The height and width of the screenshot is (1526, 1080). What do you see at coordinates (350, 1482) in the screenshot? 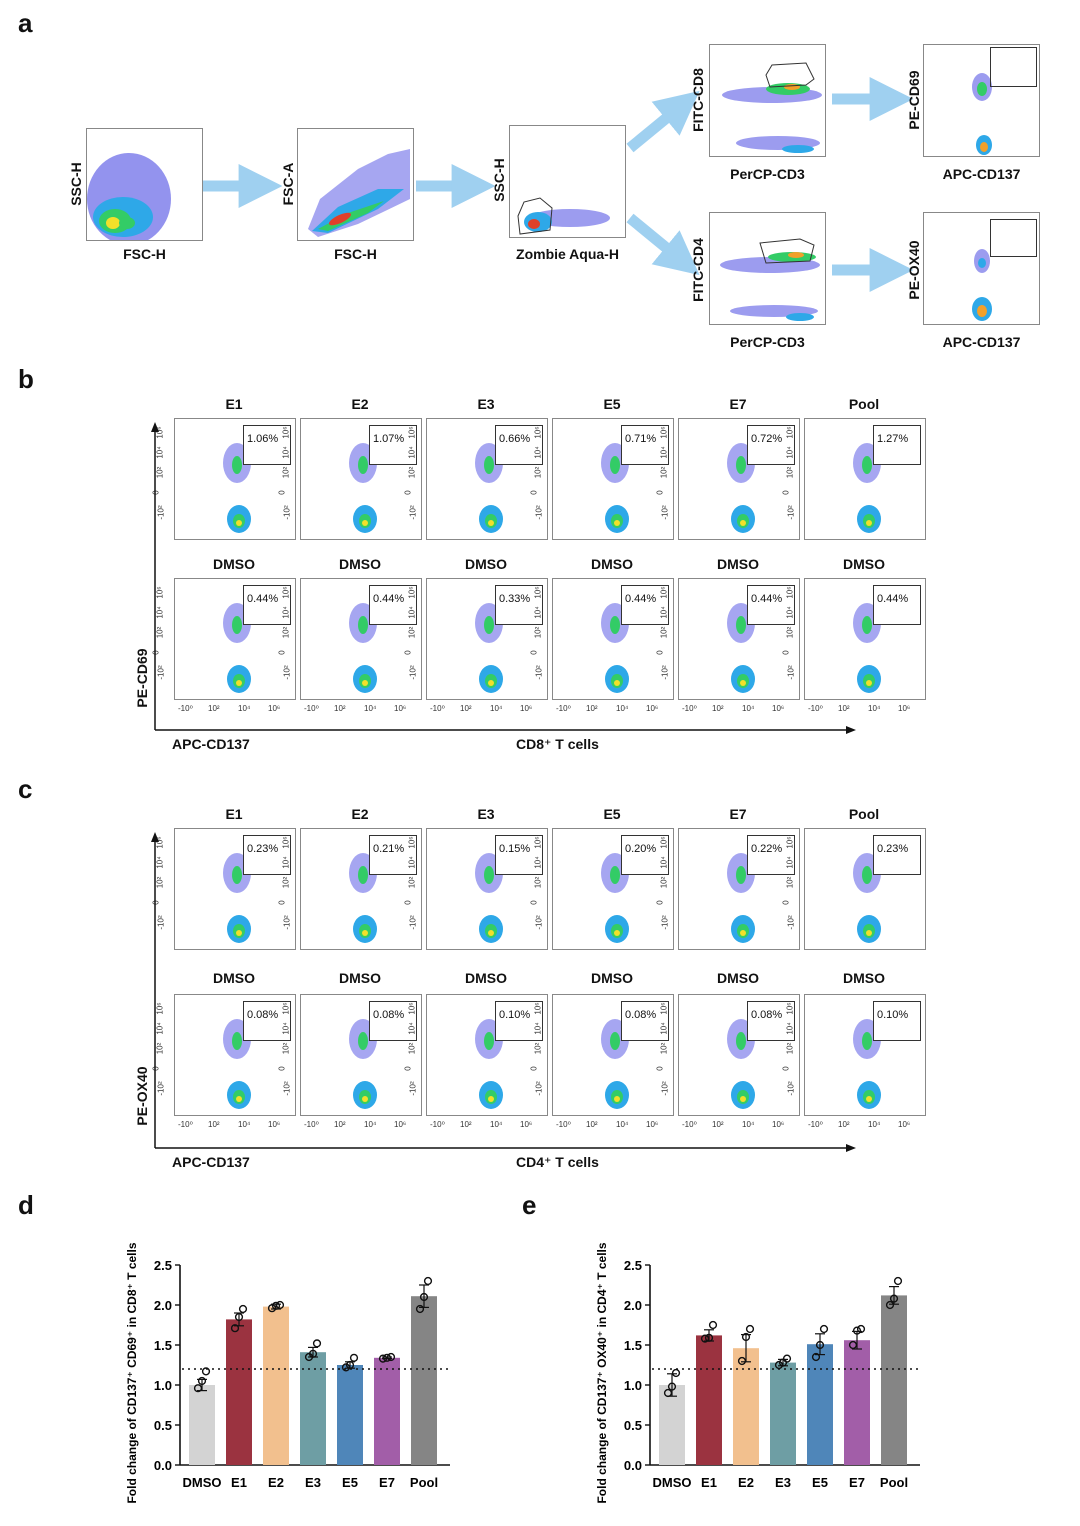
I see `category-label: E5` at bounding box center [350, 1482].